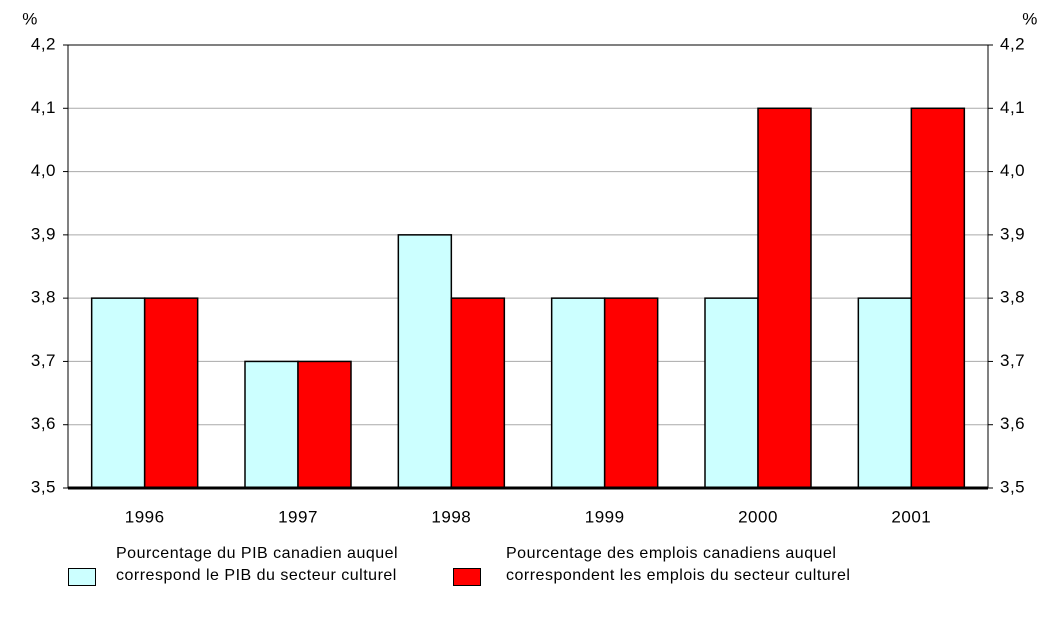 The width and height of the screenshot is (1060, 618). Describe the element at coordinates (758, 516) in the screenshot. I see `x-tick-label: 2000` at that location.